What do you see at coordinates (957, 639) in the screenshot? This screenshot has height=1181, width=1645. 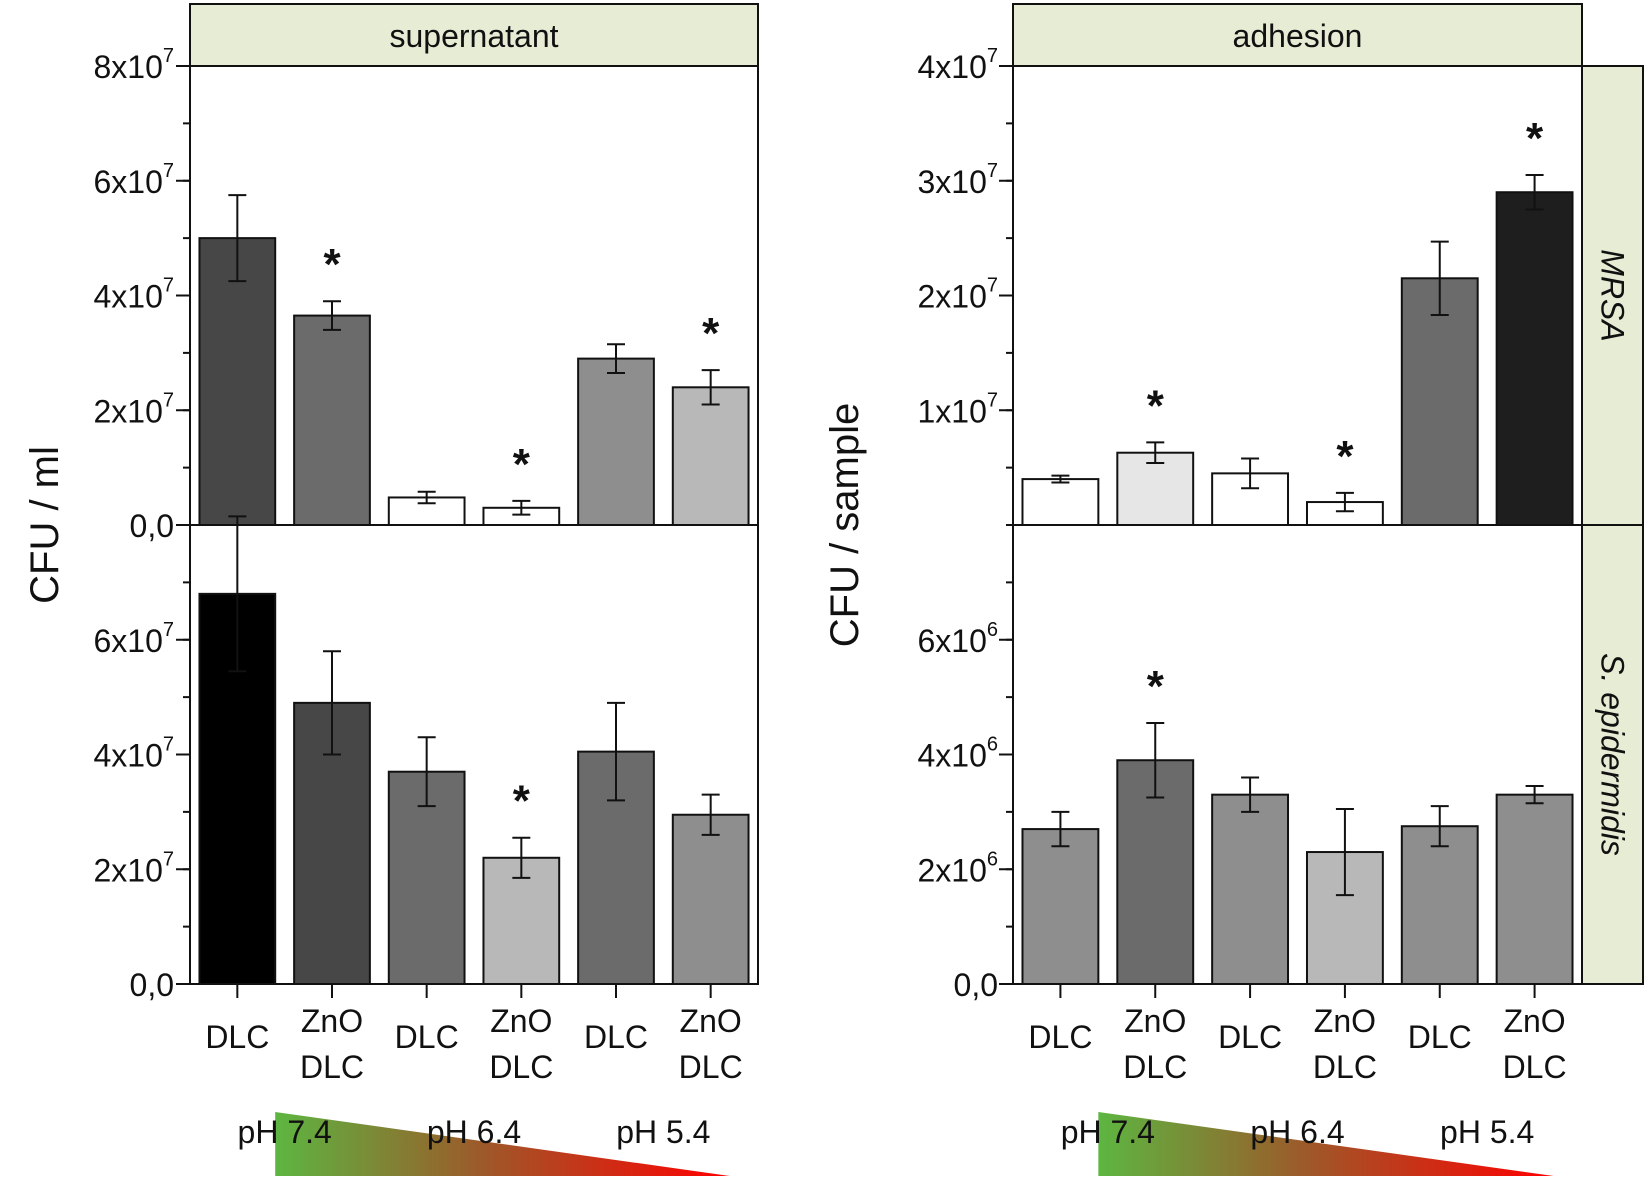 I see `y-tick-label: 6x10⁶` at bounding box center [957, 639].